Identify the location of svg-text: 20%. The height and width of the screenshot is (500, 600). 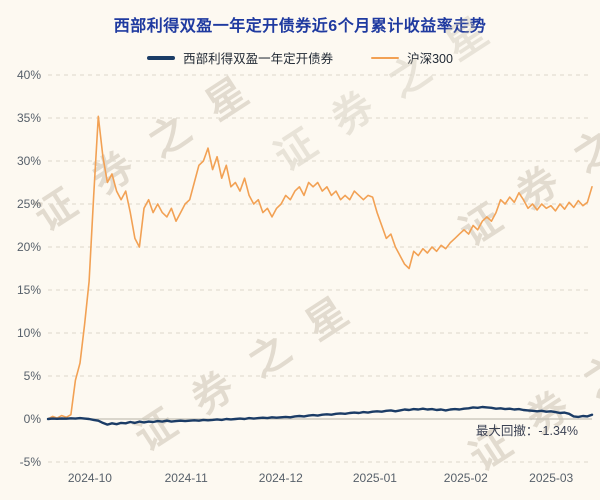
(29, 247).